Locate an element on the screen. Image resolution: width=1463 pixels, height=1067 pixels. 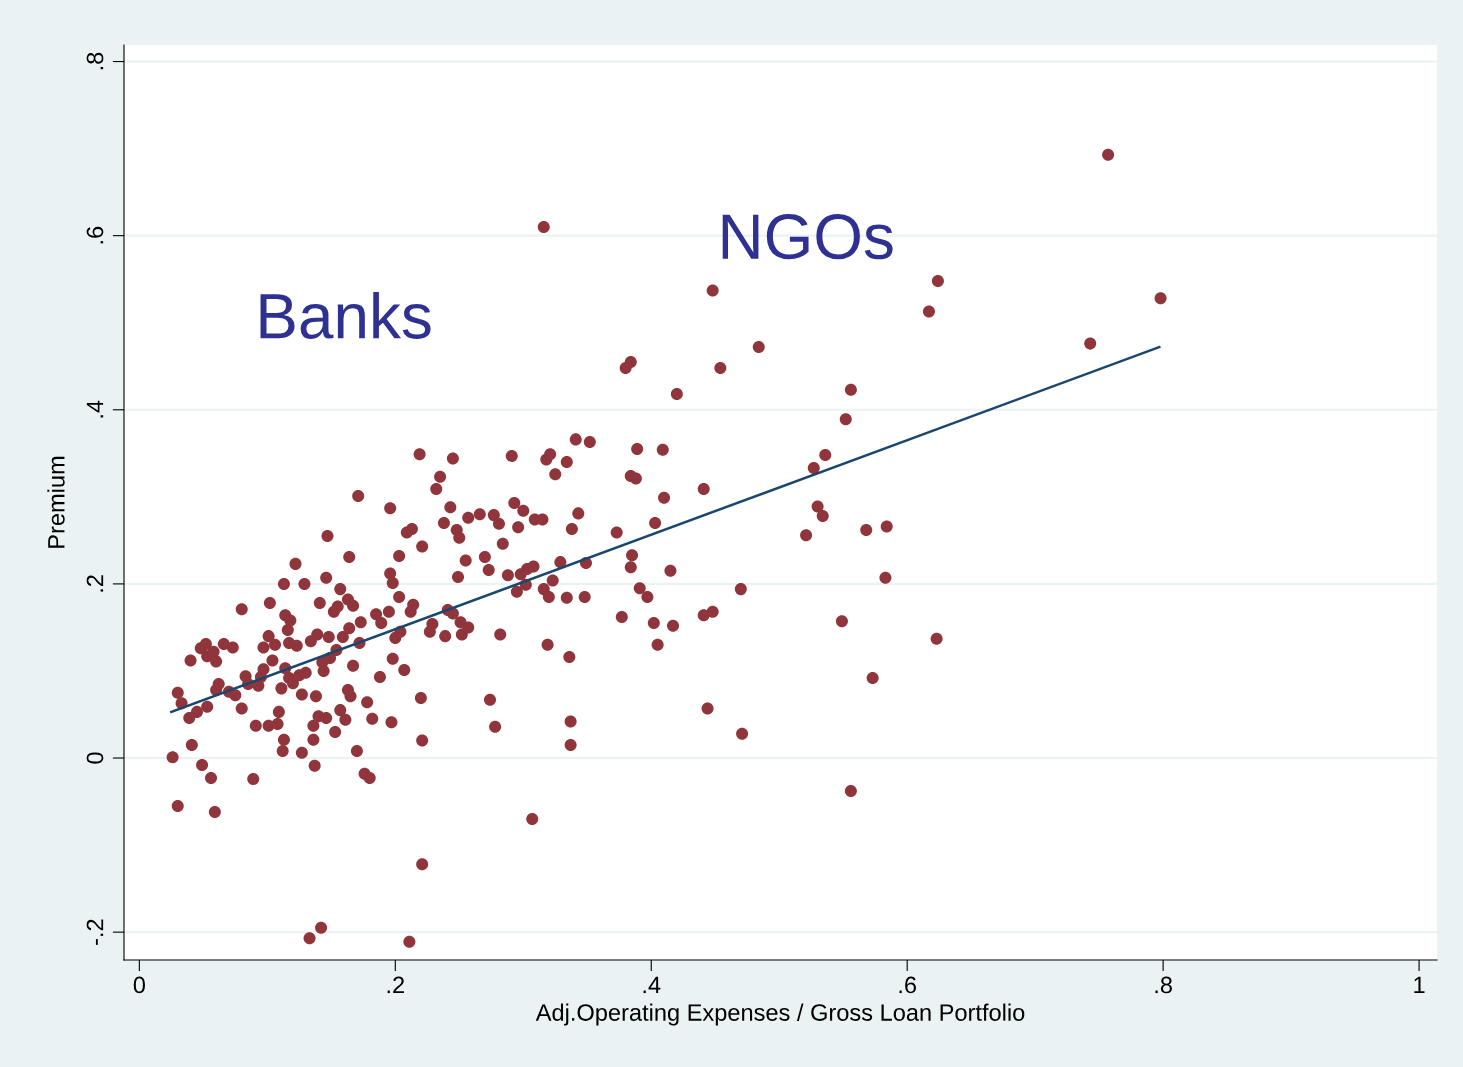
x-tick-label: 1 is located at coordinates (1419, 985).